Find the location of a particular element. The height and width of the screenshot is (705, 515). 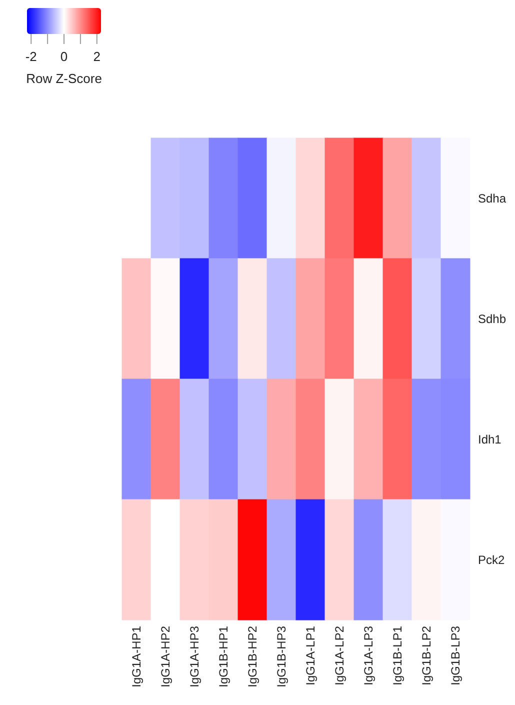

x-tick-label: IgG1A-LP1 is located at coordinates (311, 656).